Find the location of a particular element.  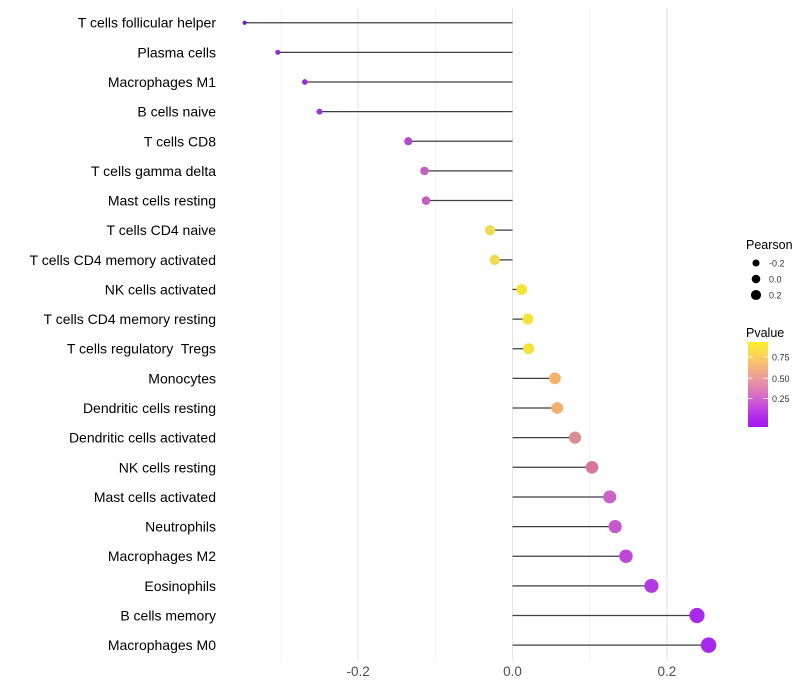

lollipop-row: T cells CD4 memory resting is located at coordinates (289, 319).